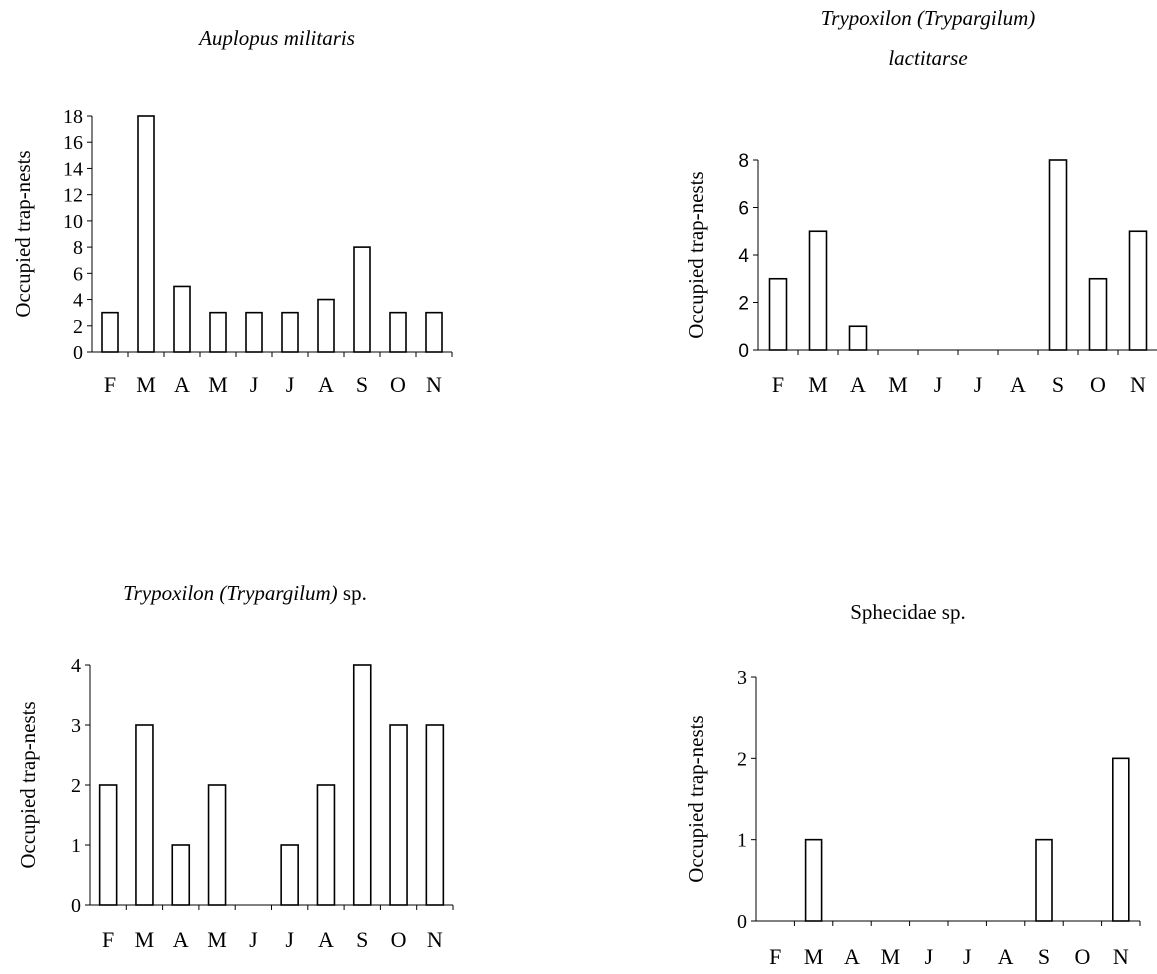 This screenshot has width=1157, height=974. Describe the element at coordinates (73, 196) in the screenshot. I see `y-tick-label: 12` at that location.